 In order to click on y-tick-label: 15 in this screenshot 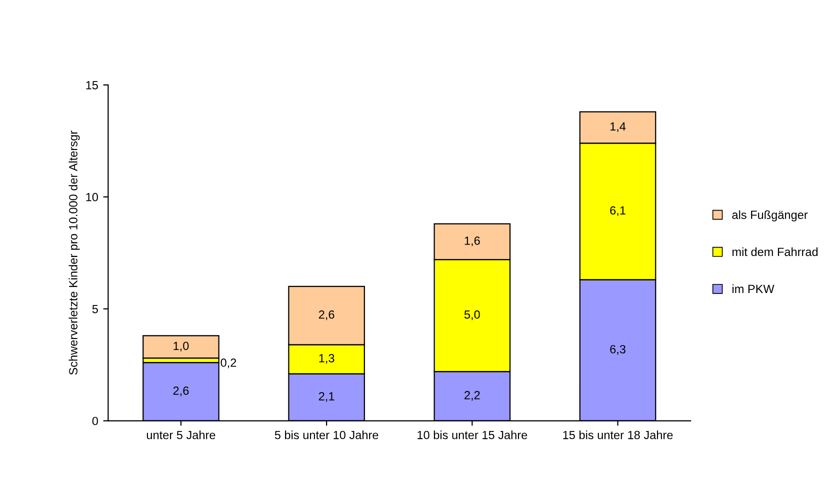, I will do `click(92, 85)`.